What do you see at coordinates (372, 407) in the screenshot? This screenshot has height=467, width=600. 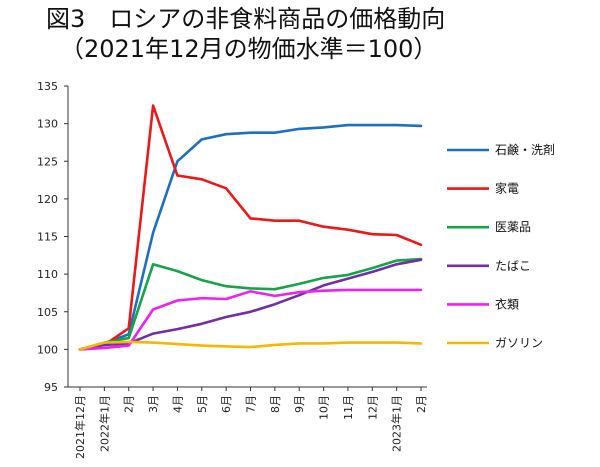 I see `x-tick-label: 12月` at bounding box center [372, 407].